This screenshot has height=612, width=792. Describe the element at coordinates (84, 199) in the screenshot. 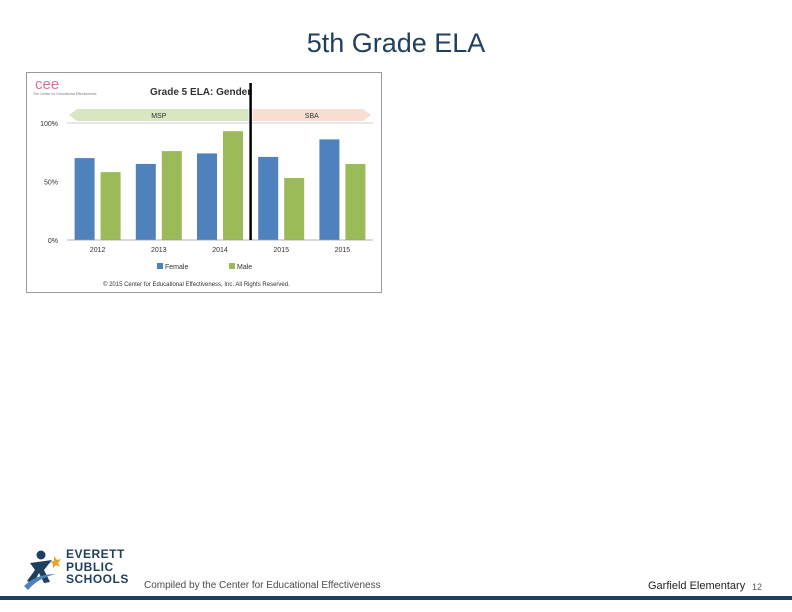

I see `bar-female-2012` at that location.